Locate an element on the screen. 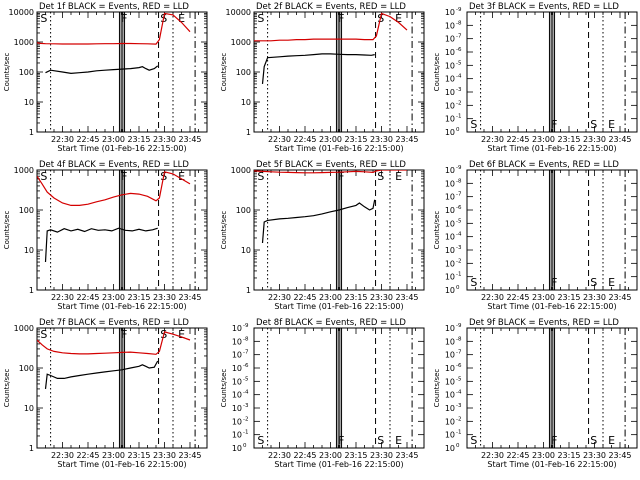  chart-4-y-tick-label: 1 is located at coordinates (248, 290).